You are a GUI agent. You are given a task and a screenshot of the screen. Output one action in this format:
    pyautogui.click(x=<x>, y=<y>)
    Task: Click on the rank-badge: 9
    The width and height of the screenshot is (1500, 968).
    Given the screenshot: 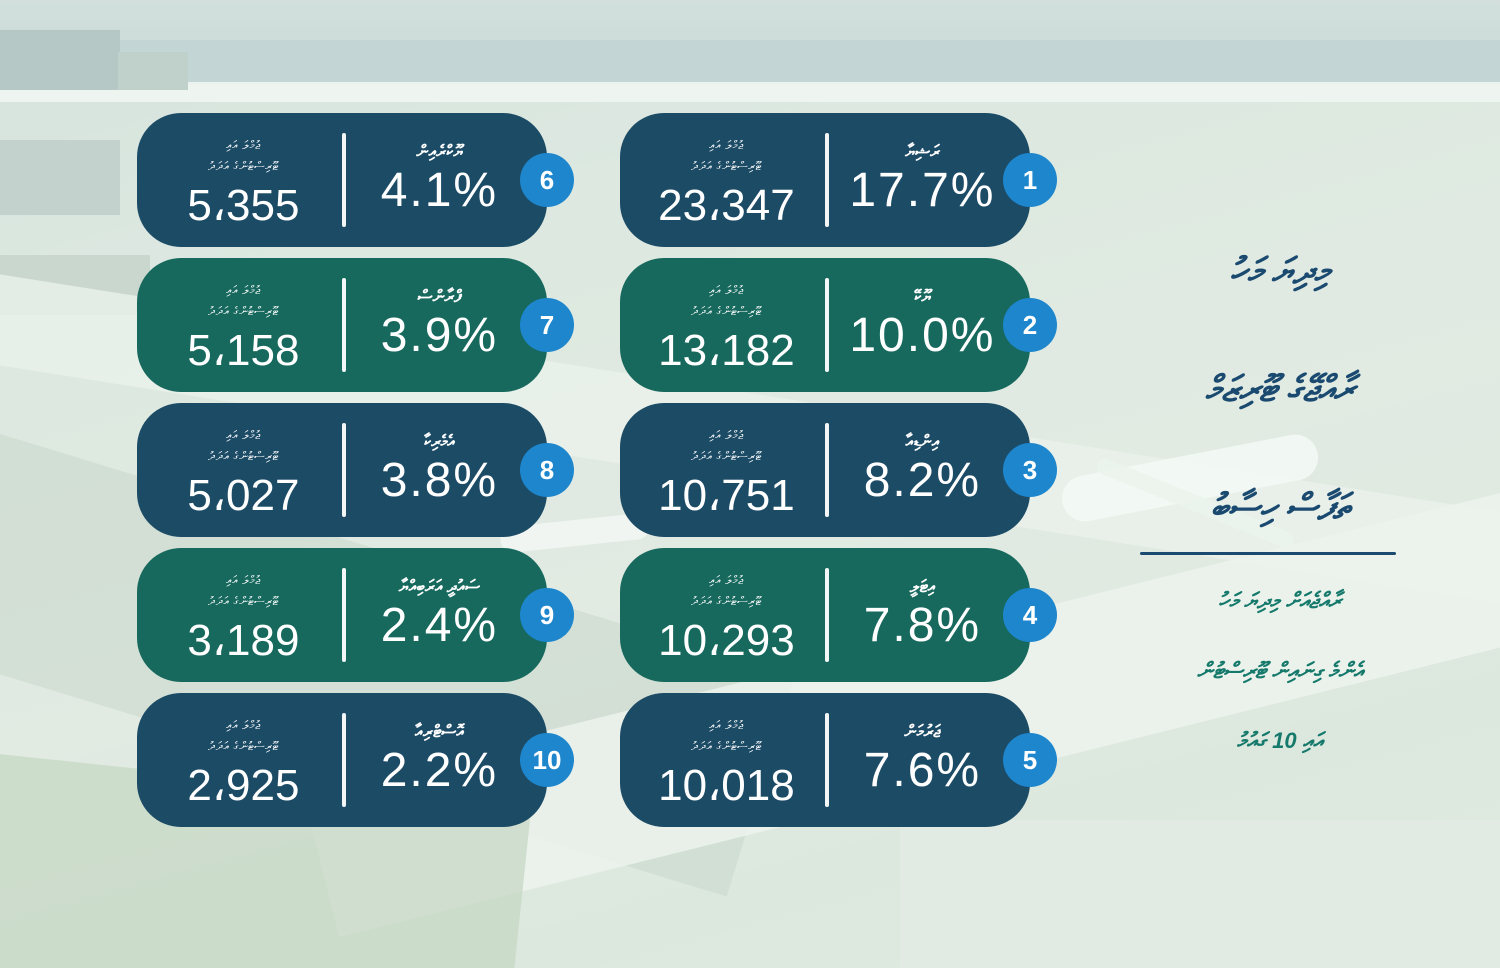 What is the action you would take?
    pyautogui.click(x=547, y=615)
    